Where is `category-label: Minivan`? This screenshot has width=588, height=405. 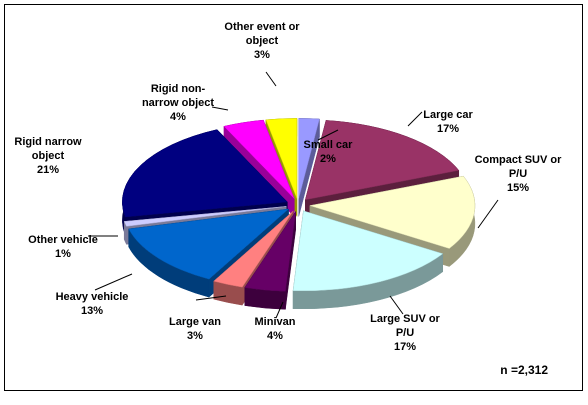 category-label: Minivan is located at coordinates (275, 322).